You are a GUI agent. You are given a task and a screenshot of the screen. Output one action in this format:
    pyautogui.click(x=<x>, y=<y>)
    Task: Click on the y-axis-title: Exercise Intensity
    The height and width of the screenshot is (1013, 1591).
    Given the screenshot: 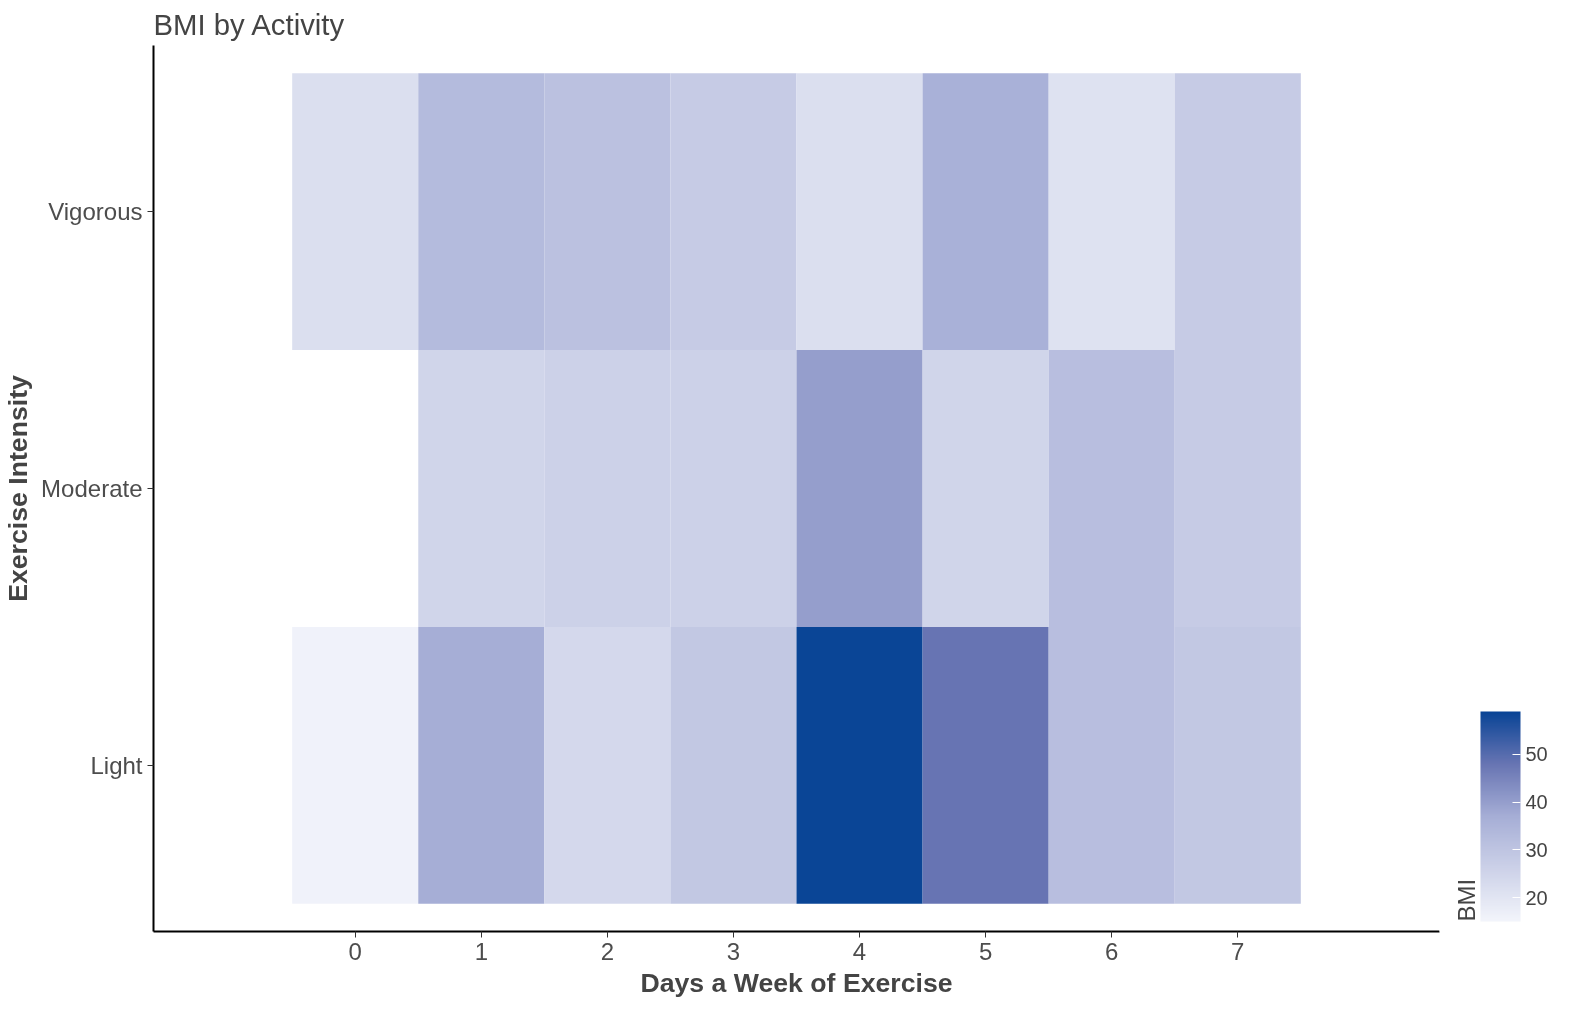 What is the action you would take?
    pyautogui.click(x=18, y=488)
    